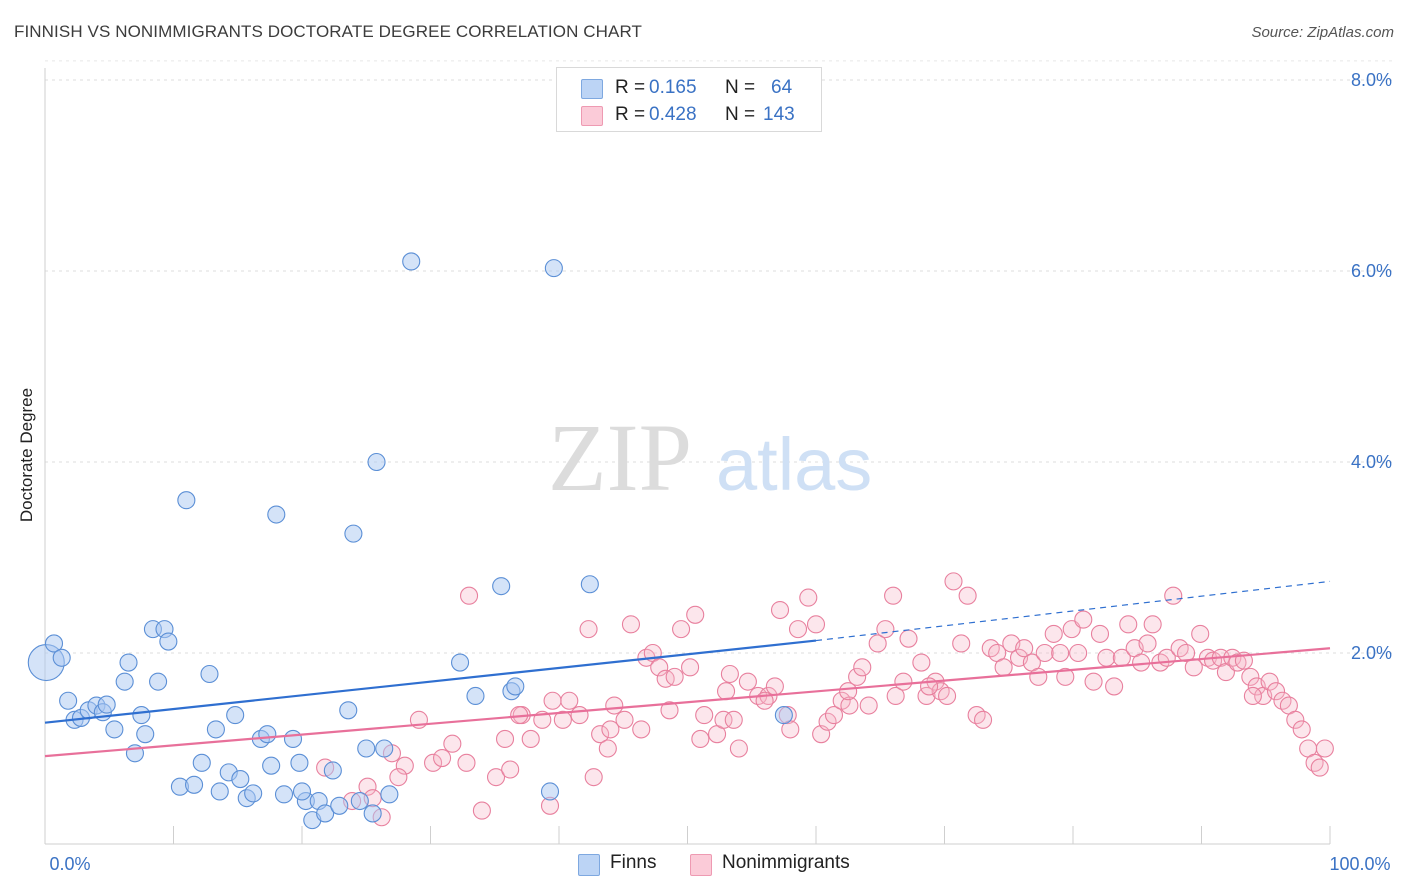 The width and height of the screenshot is (1406, 892). I want to click on nonimmigrants-legend-swatch, so click(701, 865).